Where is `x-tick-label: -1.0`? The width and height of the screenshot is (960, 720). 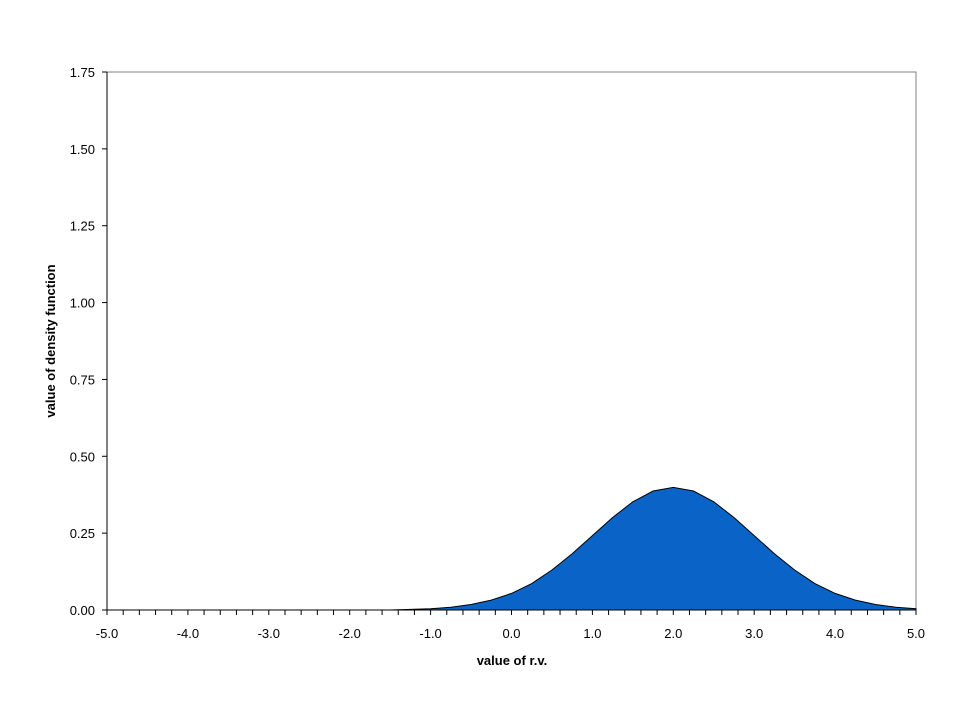
x-tick-label: -1.0 is located at coordinates (430, 633).